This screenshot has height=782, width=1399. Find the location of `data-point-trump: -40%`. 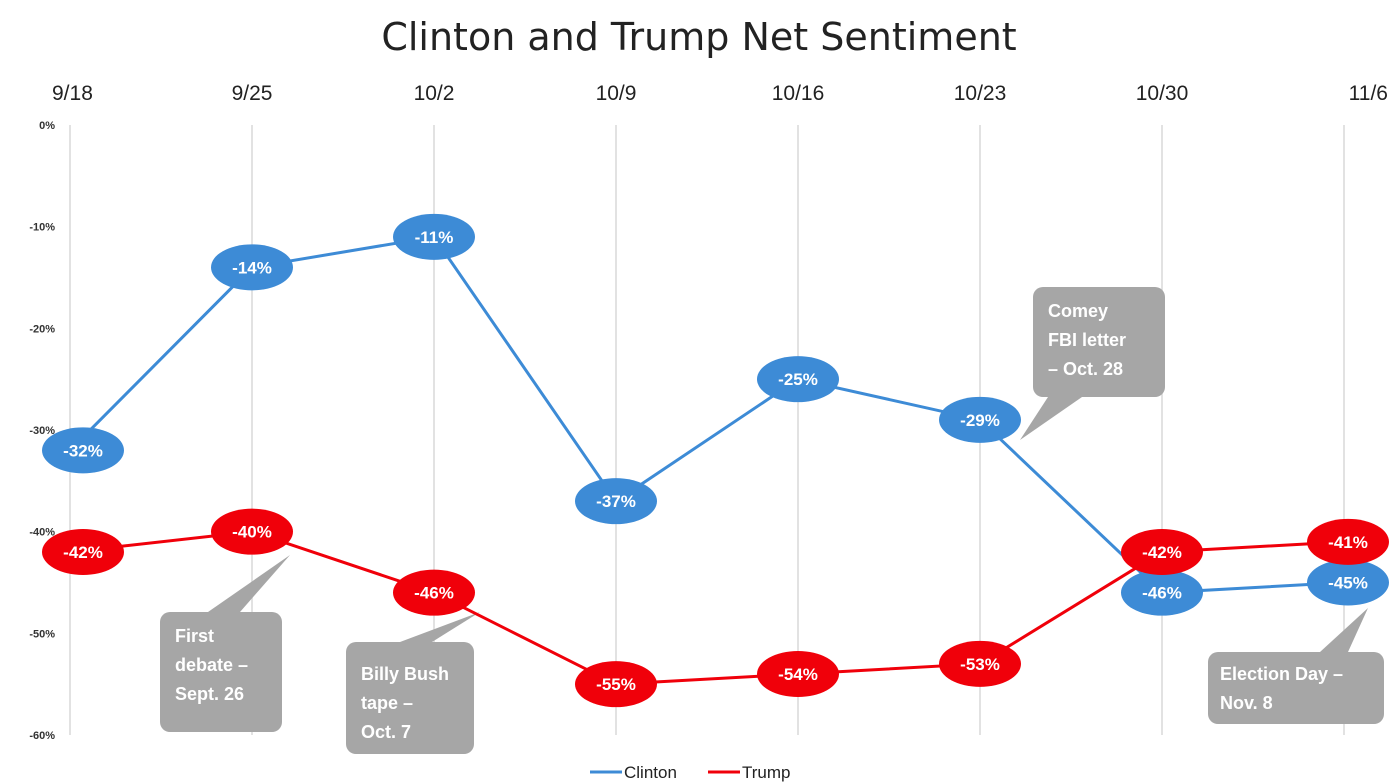

data-point-trump: -40% is located at coordinates (252, 531).